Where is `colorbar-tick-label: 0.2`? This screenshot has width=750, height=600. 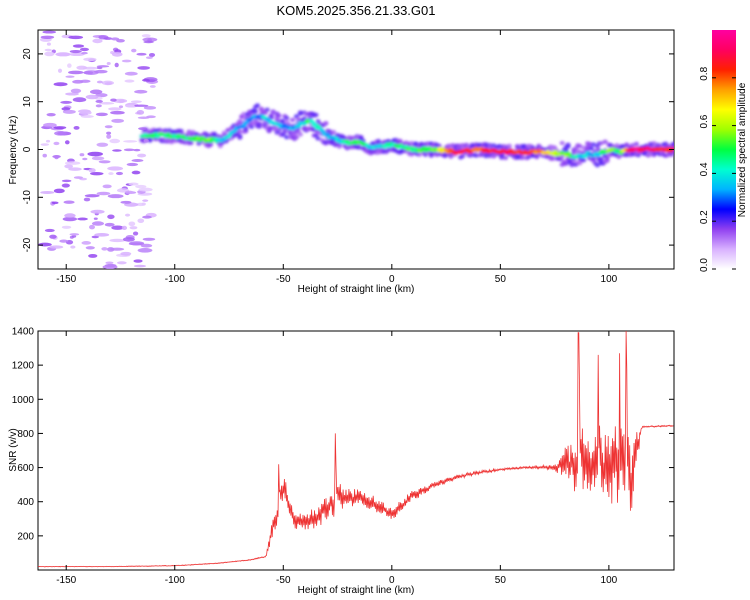 colorbar-tick-label: 0.2 is located at coordinates (704, 217).